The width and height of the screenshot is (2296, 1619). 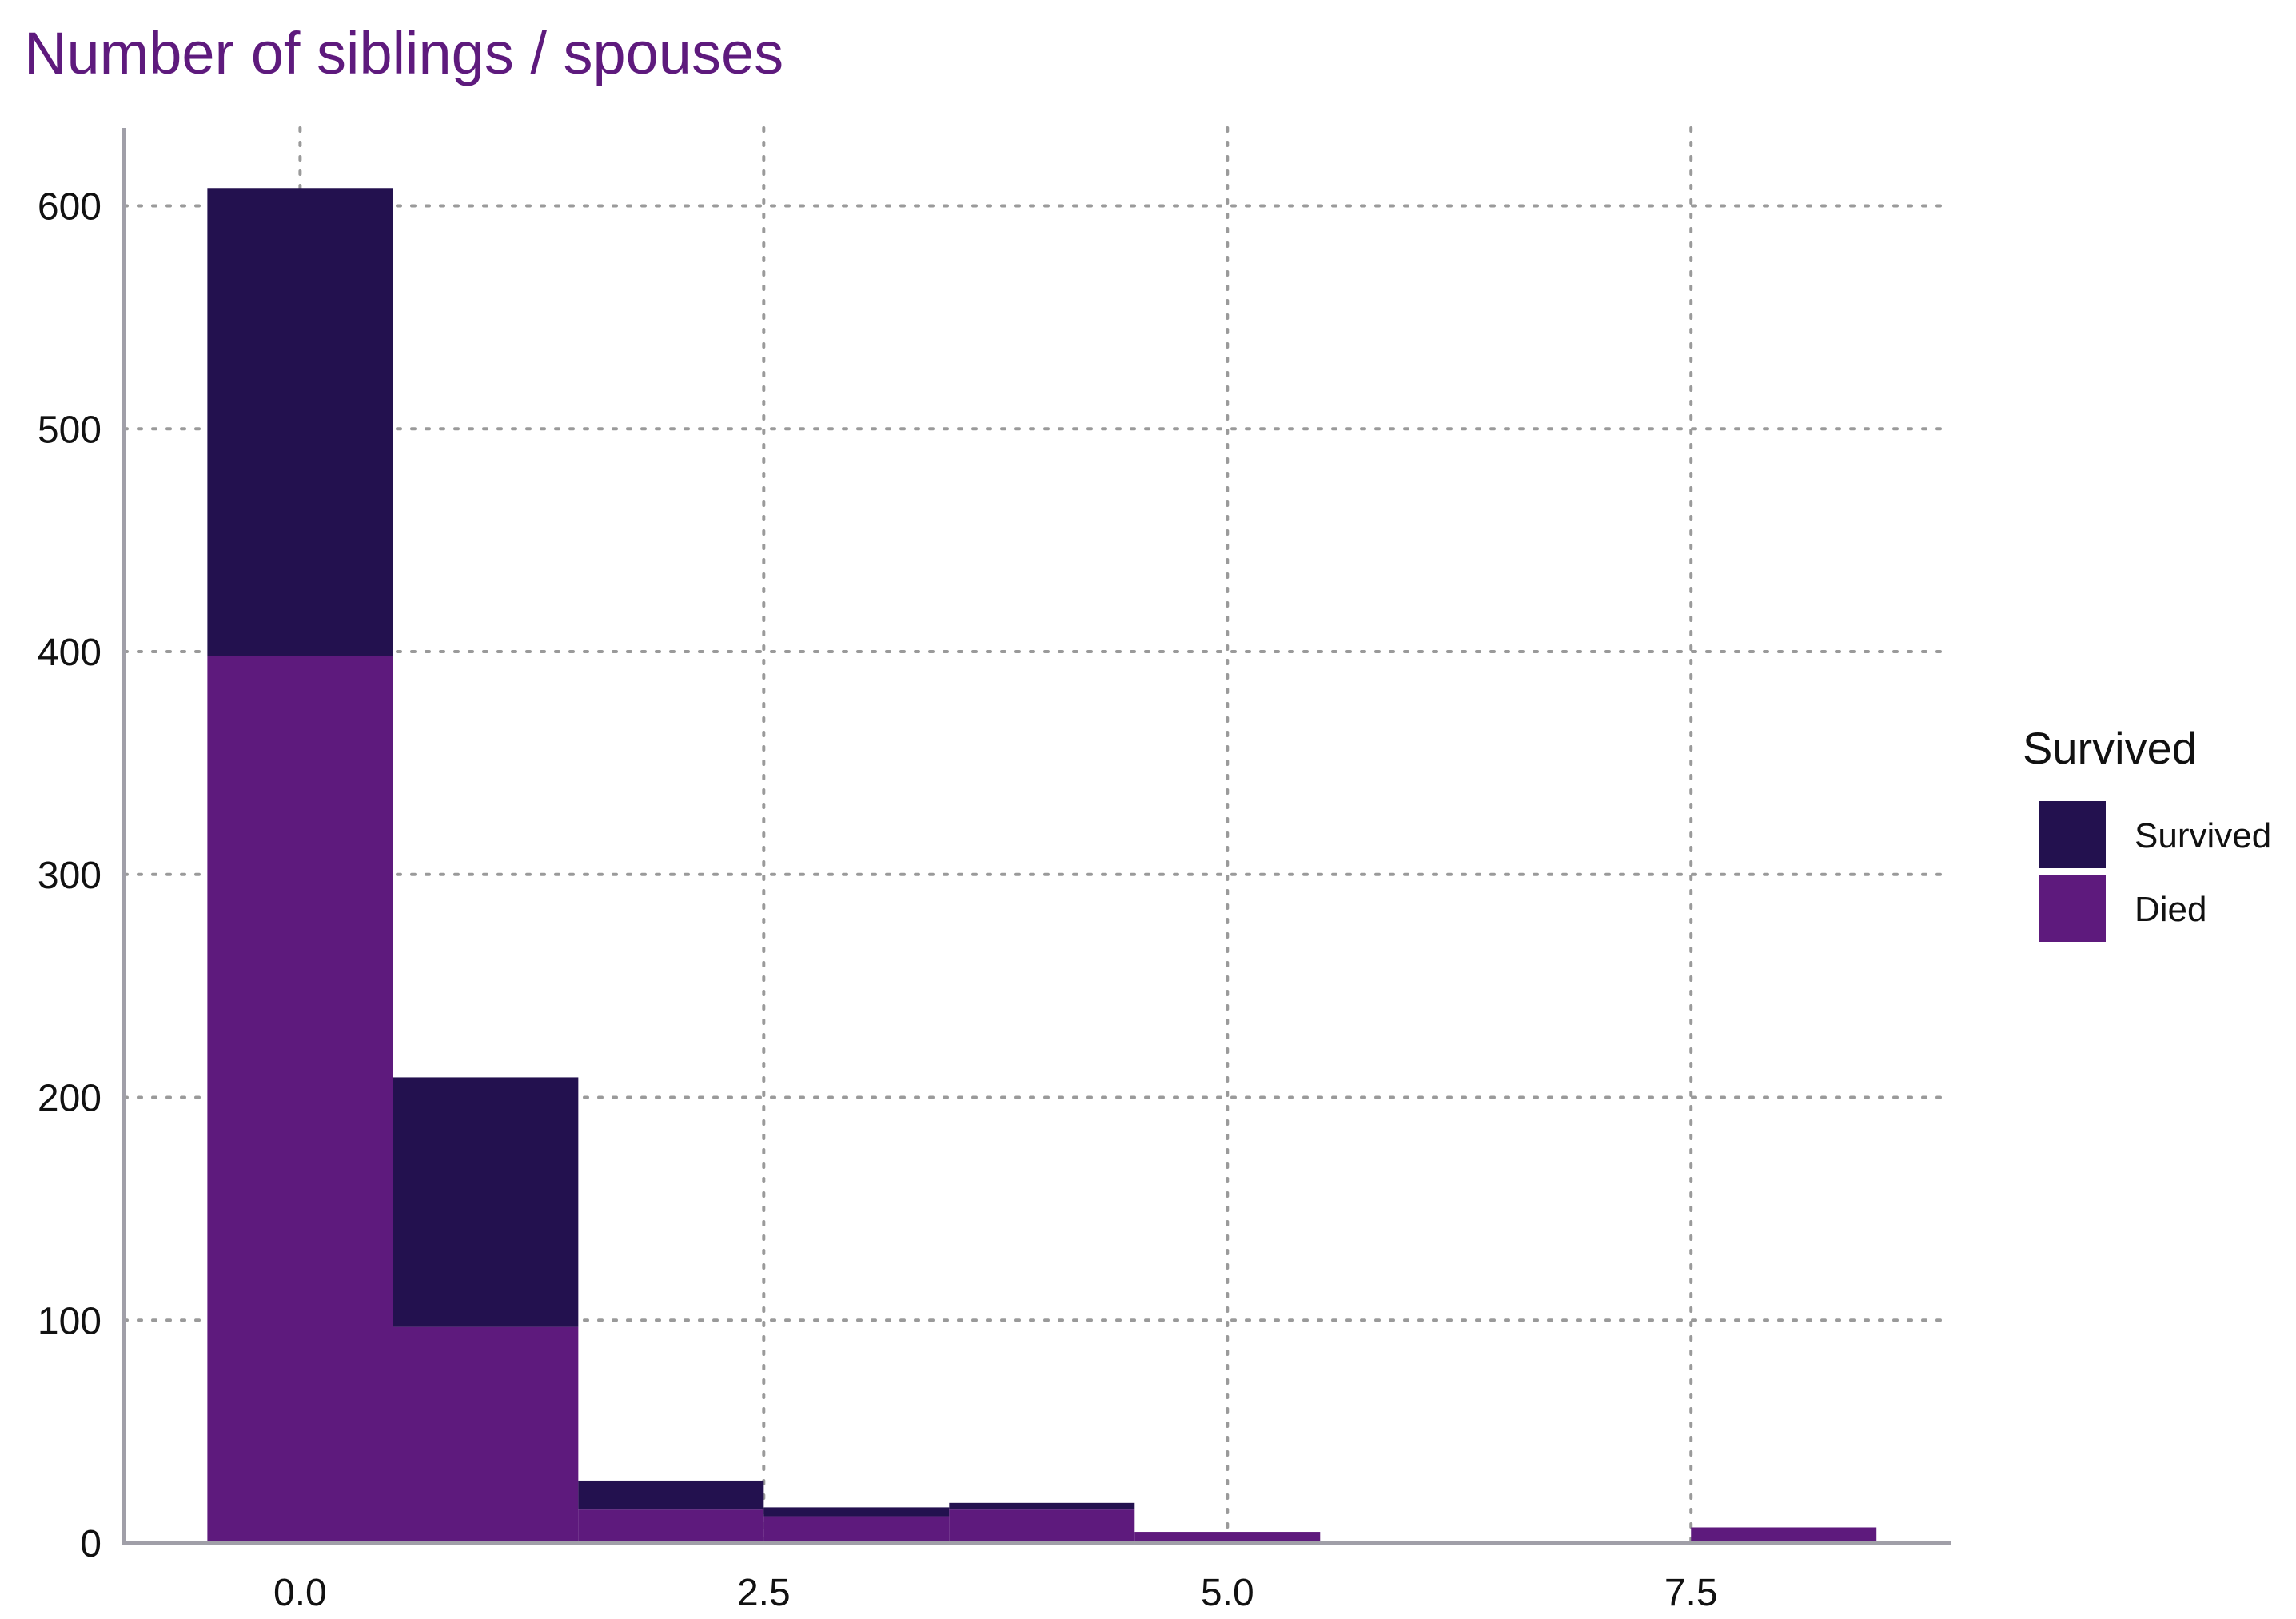 I want to click on x-tick-label: 2.5, so click(x=764, y=1593).